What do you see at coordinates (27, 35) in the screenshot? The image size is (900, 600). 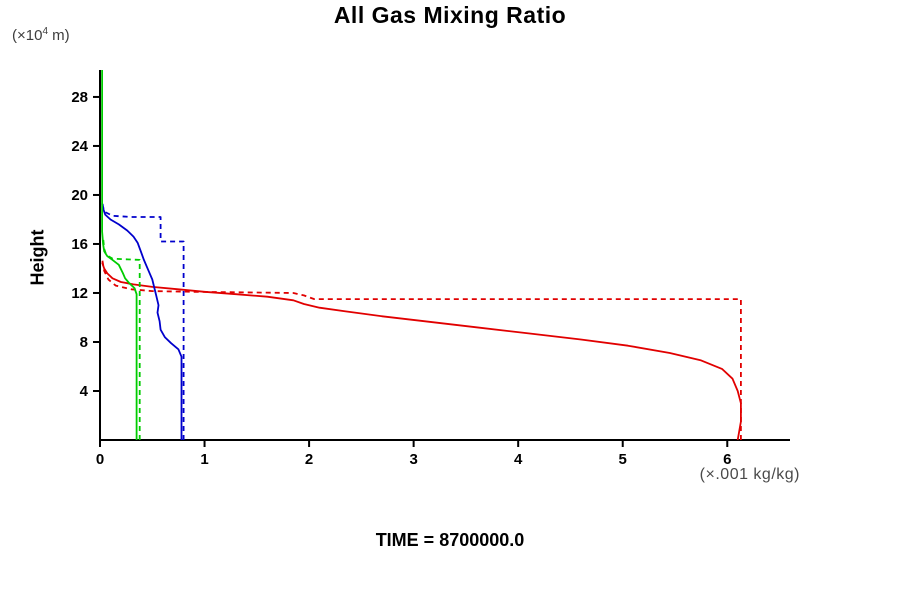 I see `y-unit-prefix: (×10` at bounding box center [27, 35].